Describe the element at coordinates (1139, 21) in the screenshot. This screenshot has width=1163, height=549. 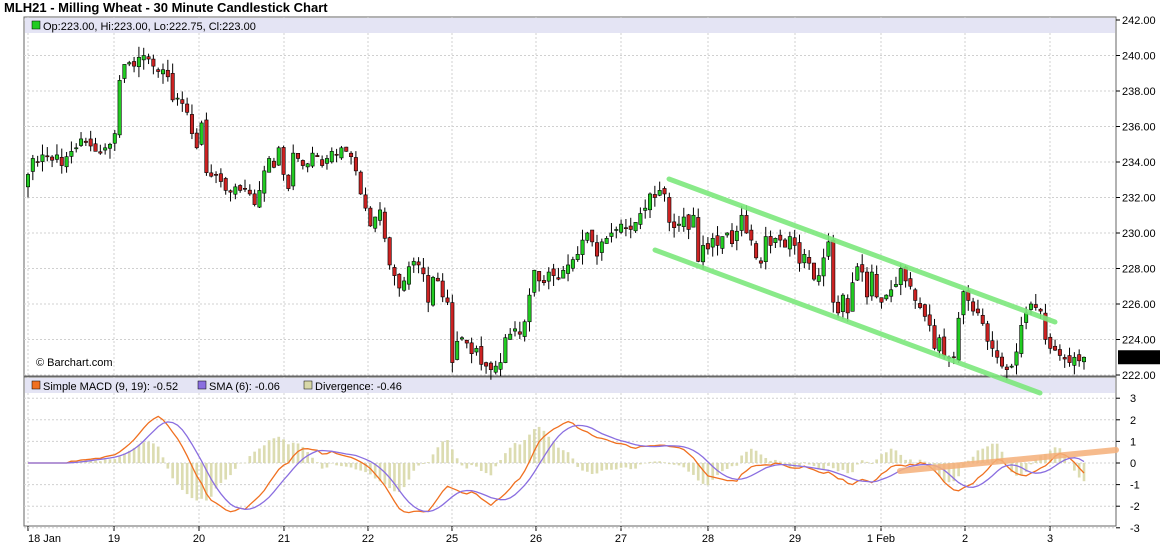
I see `y-tick-label: 242.00` at that location.